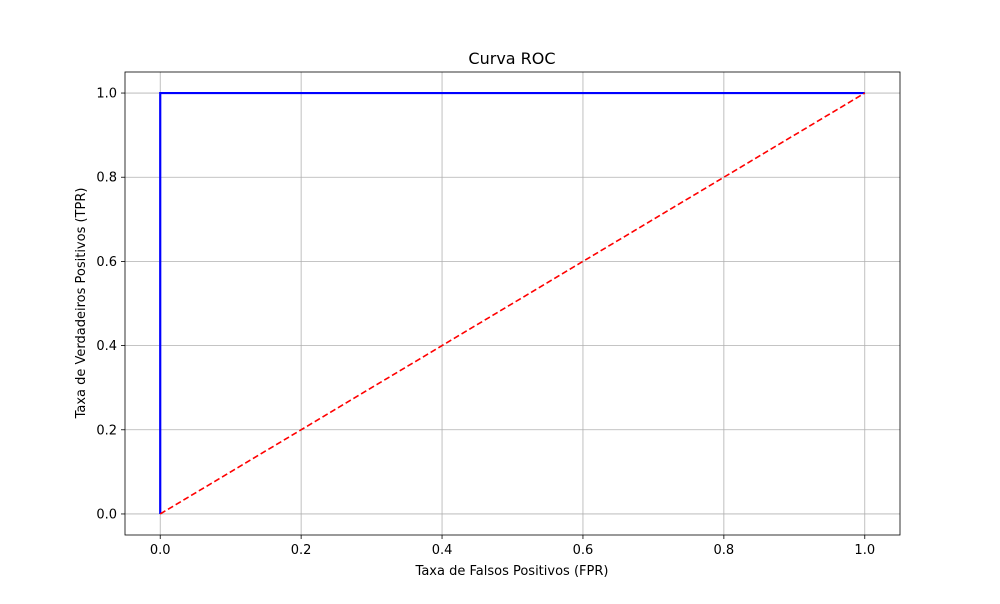 This screenshot has height=604, width=1000. Describe the element at coordinates (724, 550) in the screenshot. I see `x-tick-label: 0.8` at that location.